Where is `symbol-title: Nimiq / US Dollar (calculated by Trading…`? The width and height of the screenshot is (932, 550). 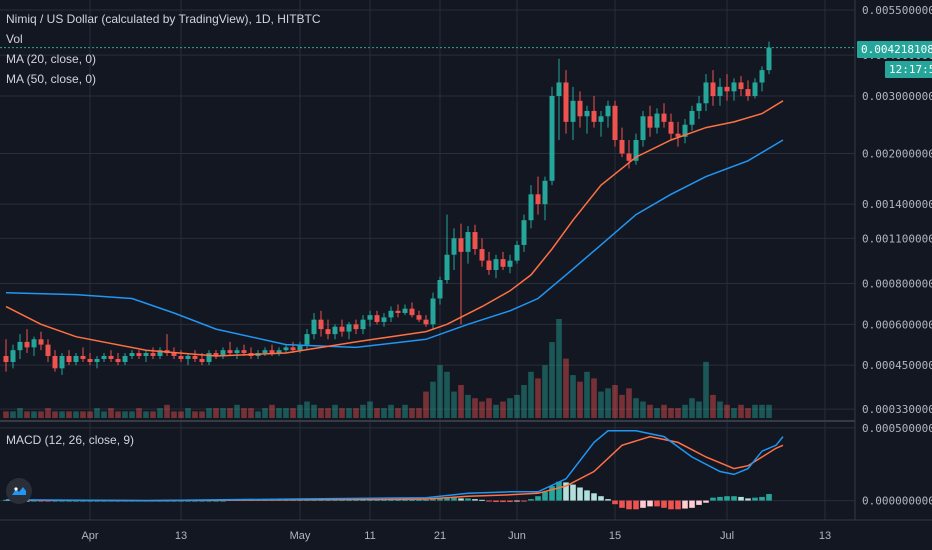 symbol-title: Nimiq / US Dollar (calculated by Trading… is located at coordinates (163, 19).